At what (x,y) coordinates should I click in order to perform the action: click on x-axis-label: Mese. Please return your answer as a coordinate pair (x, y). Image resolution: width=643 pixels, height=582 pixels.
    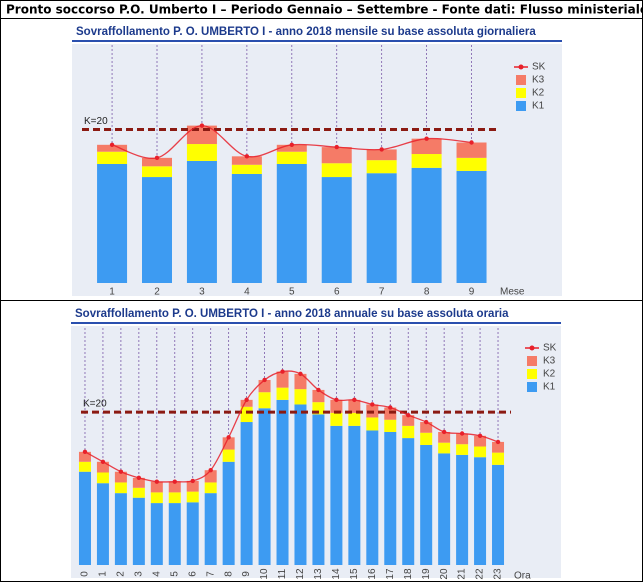
    Looking at the image, I should click on (512, 292).